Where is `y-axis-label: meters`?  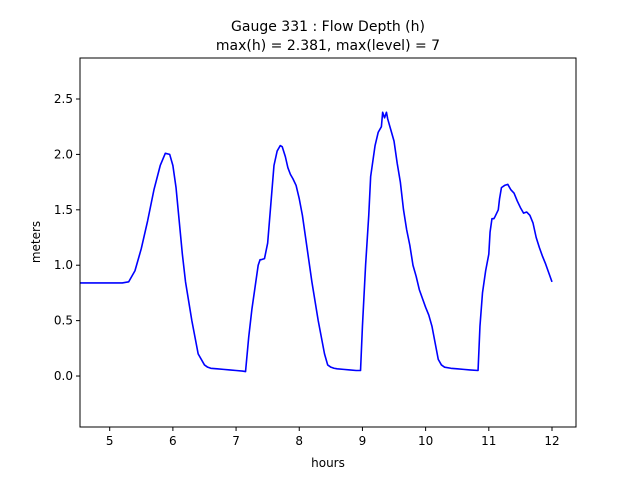
y-axis-label: meters is located at coordinates (36, 242).